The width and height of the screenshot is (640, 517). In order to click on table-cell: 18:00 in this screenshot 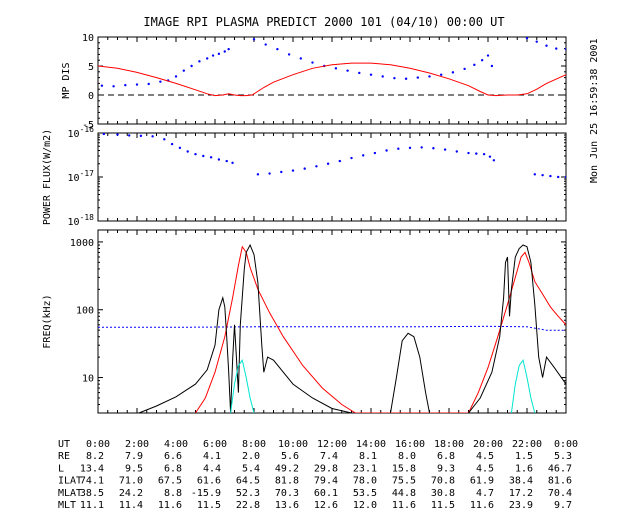, I will do `click(449, 444)`.